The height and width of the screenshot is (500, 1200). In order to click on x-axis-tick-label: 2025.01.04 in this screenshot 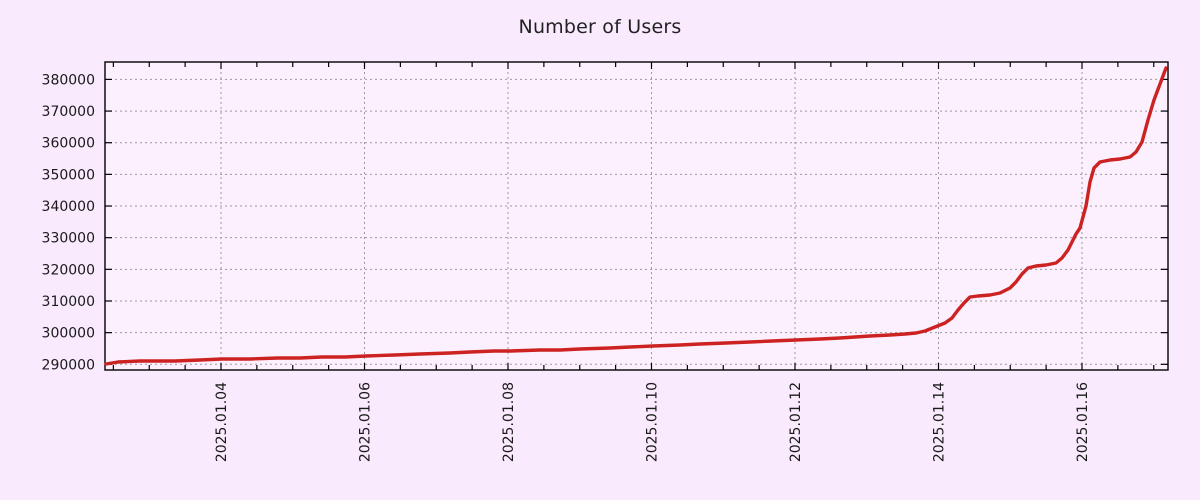, I will do `click(222, 422)`.